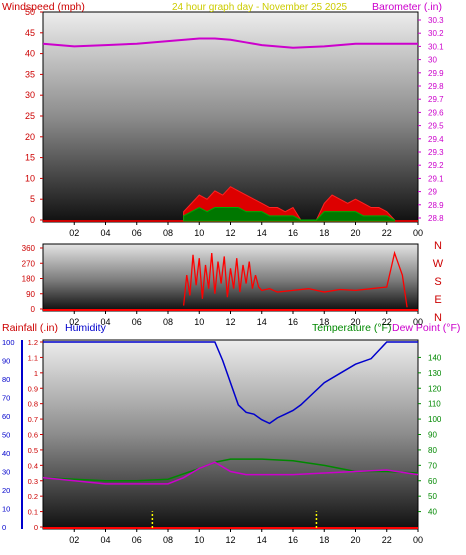 The image size is (466, 555). What do you see at coordinates (30, 54) in the screenshot?
I see `y-left-tick-label: 40` at bounding box center [30, 54].